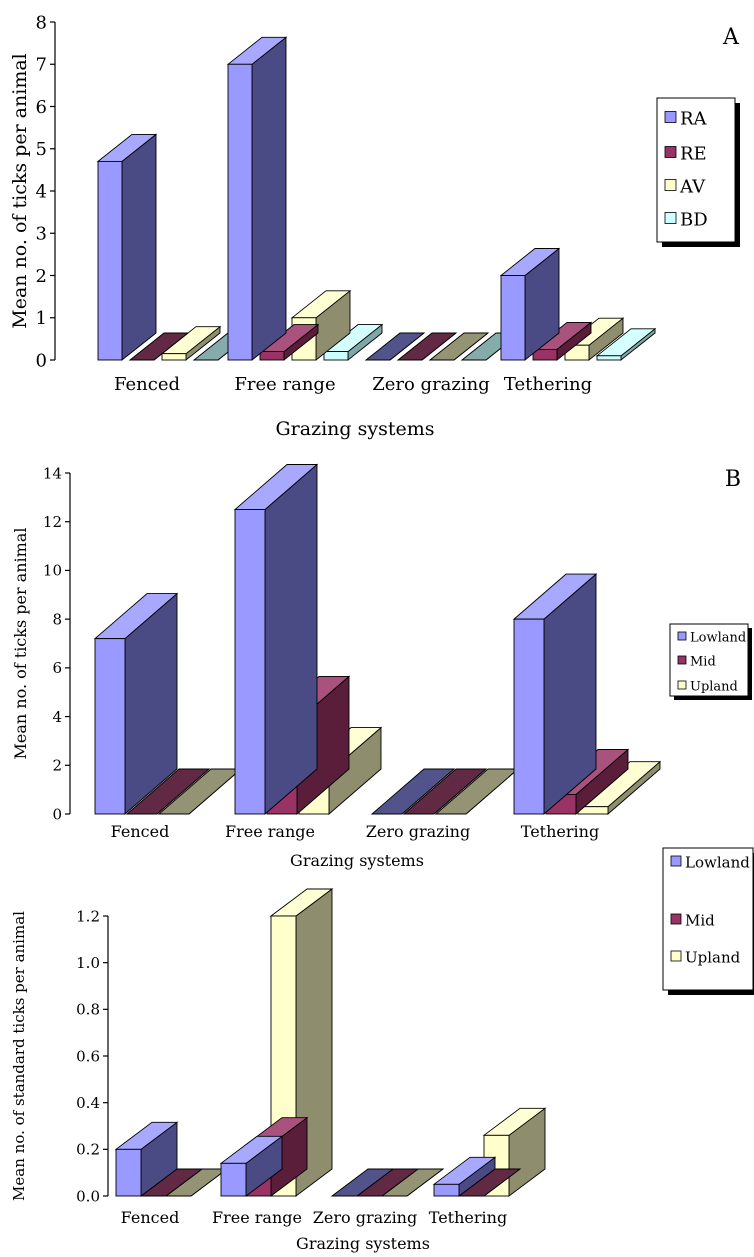 This screenshot has height=1257, width=754. Describe the element at coordinates (57, 668) in the screenshot. I see `panel-b-y-tick-label: 6` at that location.